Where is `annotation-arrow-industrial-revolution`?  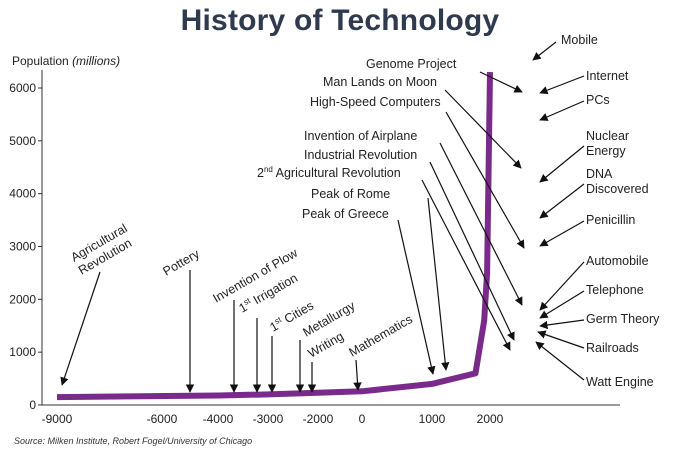 annotation-arrow-industrial-revolution is located at coordinates (472, 251).